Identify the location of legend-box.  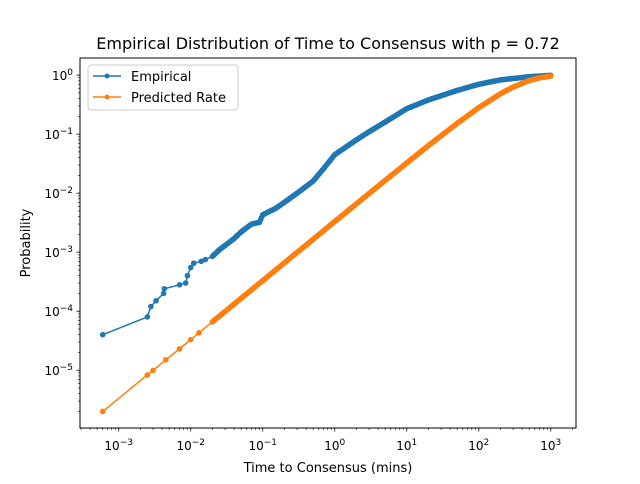
(163, 87).